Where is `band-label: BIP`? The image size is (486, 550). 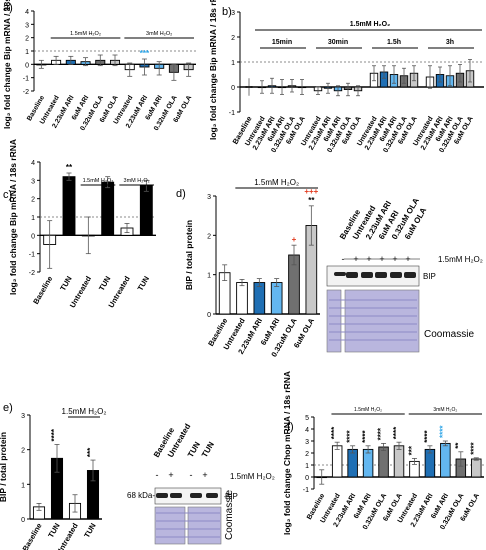 band-label: BIP is located at coordinates (231, 496).